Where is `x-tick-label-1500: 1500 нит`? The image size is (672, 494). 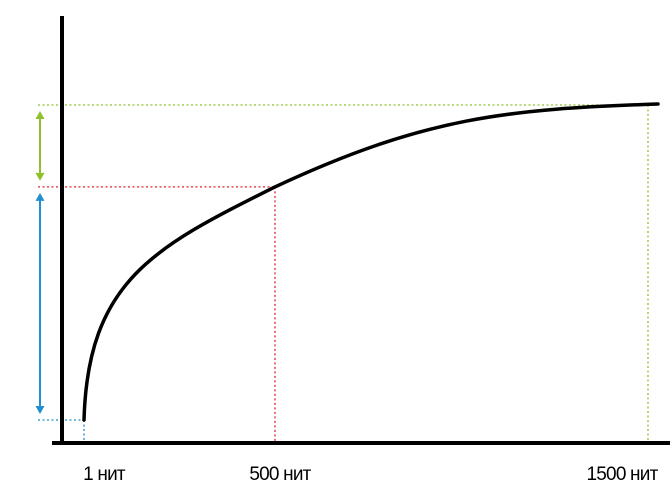 x-tick-label-1500: 1500 нит is located at coordinates (623, 474).